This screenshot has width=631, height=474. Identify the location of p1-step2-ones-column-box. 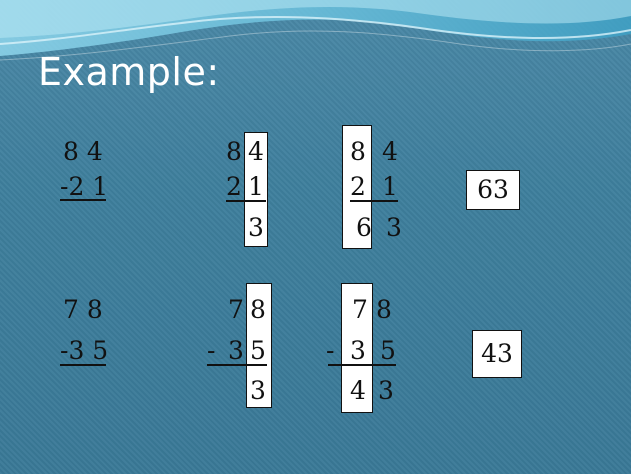
(256, 189).